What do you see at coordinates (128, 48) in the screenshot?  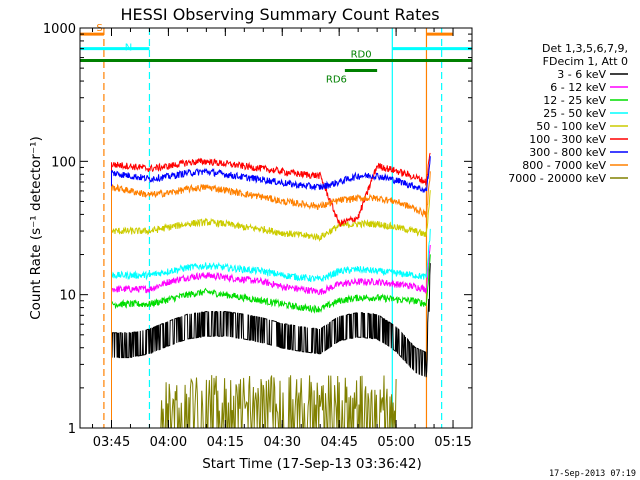 I see `annotation-label: N` at bounding box center [128, 48].